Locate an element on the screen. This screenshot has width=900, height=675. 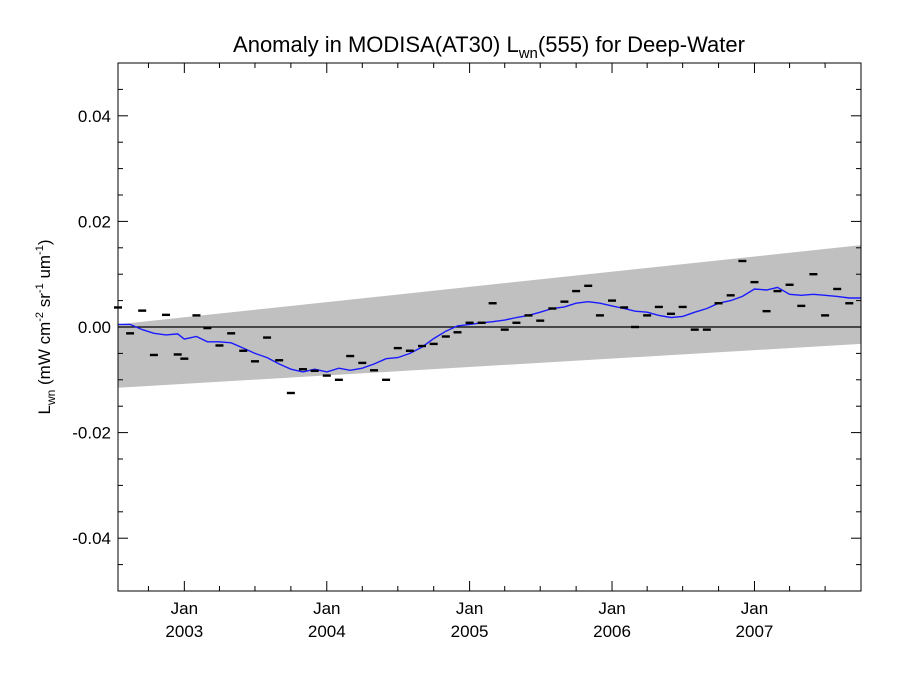
chart-title-suffix: (555) for Deep-Water is located at coordinates (641, 44).